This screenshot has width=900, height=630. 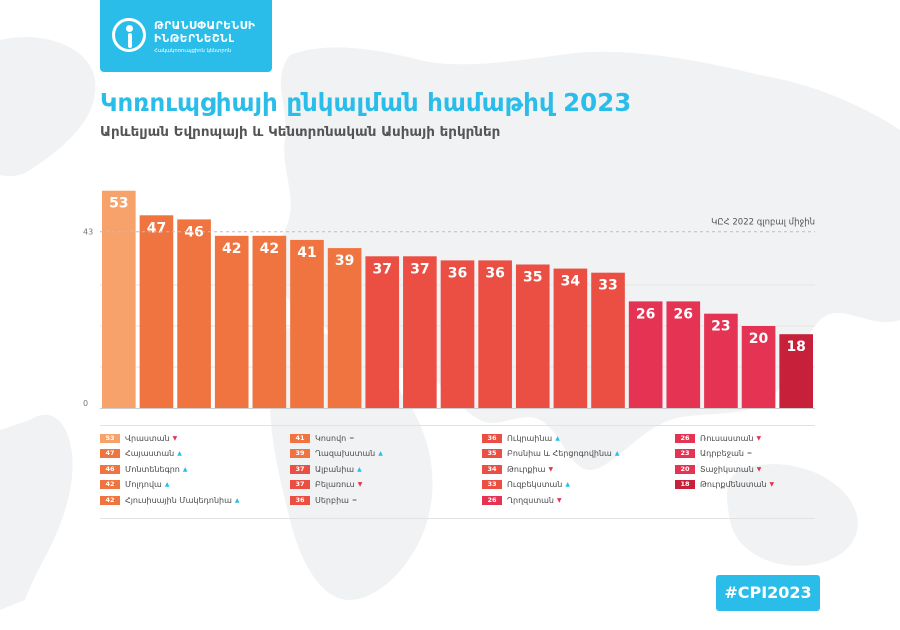 I want to click on legend-country-name: Մոնտենեգրո, so click(x=152, y=469).